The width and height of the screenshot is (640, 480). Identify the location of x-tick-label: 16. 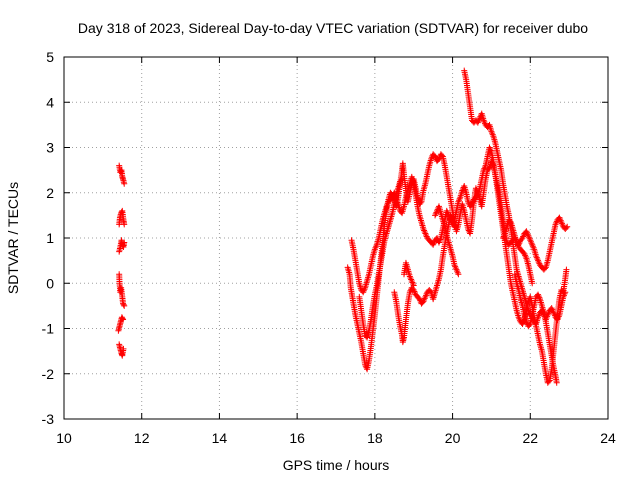
(297, 438).